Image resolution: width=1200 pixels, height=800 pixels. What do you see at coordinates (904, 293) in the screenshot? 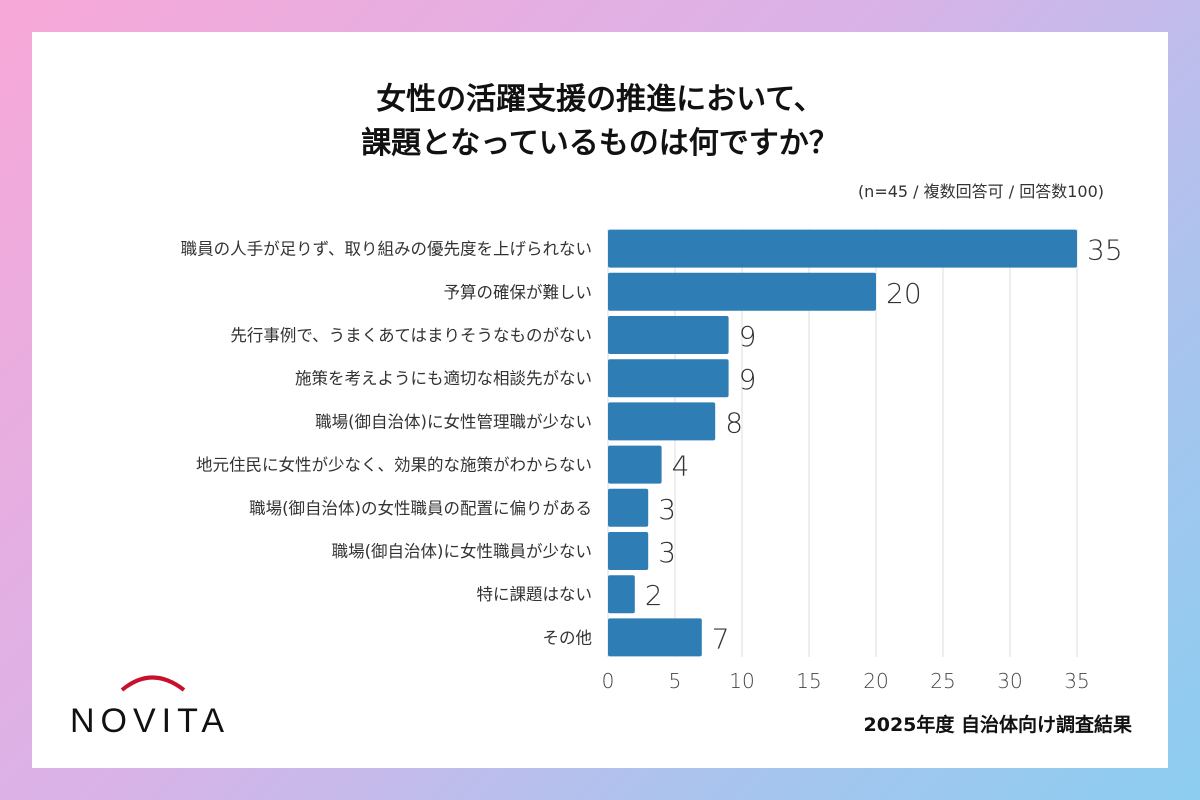
I see `data-label: 20` at bounding box center [904, 293].